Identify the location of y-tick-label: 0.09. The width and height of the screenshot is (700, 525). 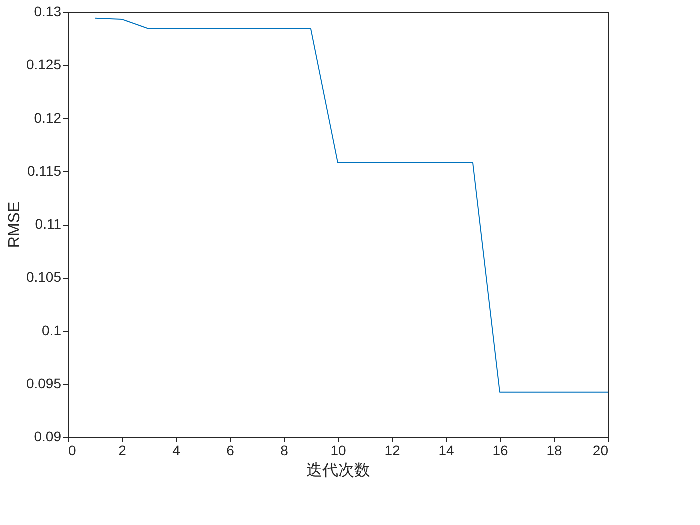
(48, 436).